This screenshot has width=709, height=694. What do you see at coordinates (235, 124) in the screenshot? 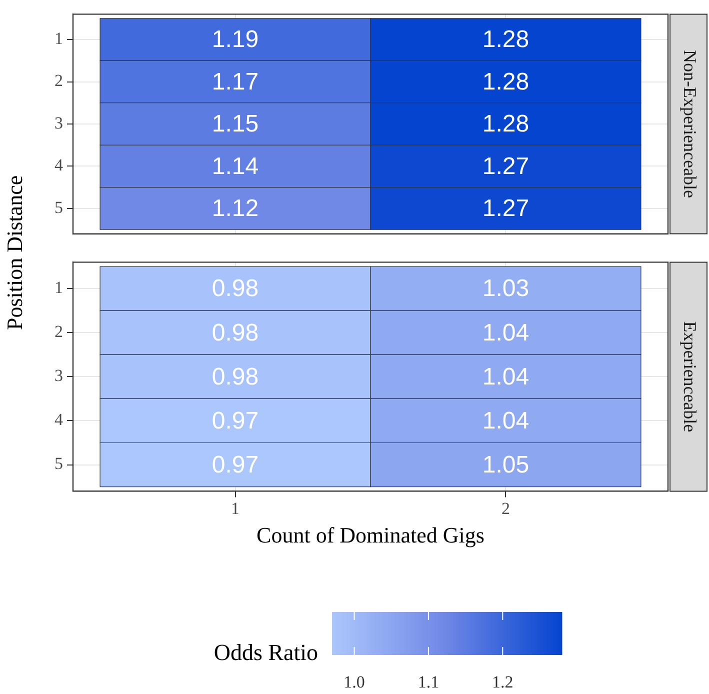
I see `data-label: 1.15` at bounding box center [235, 124].